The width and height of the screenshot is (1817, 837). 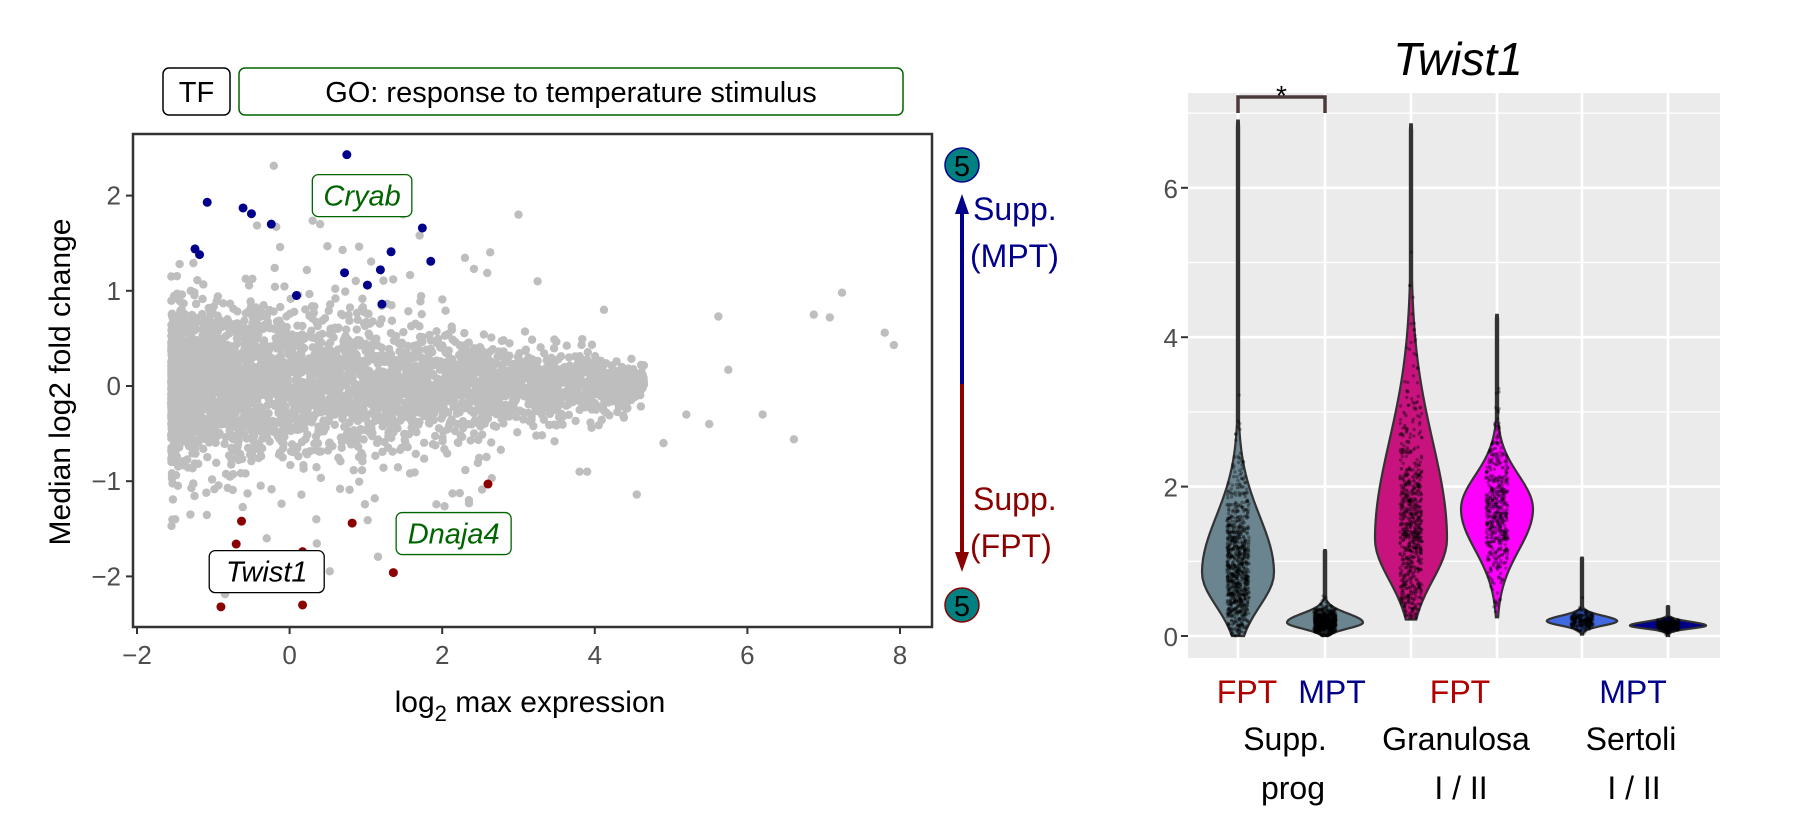 What do you see at coordinates (962, 167) in the screenshot?
I see `up-count-text: 5` at bounding box center [962, 167].